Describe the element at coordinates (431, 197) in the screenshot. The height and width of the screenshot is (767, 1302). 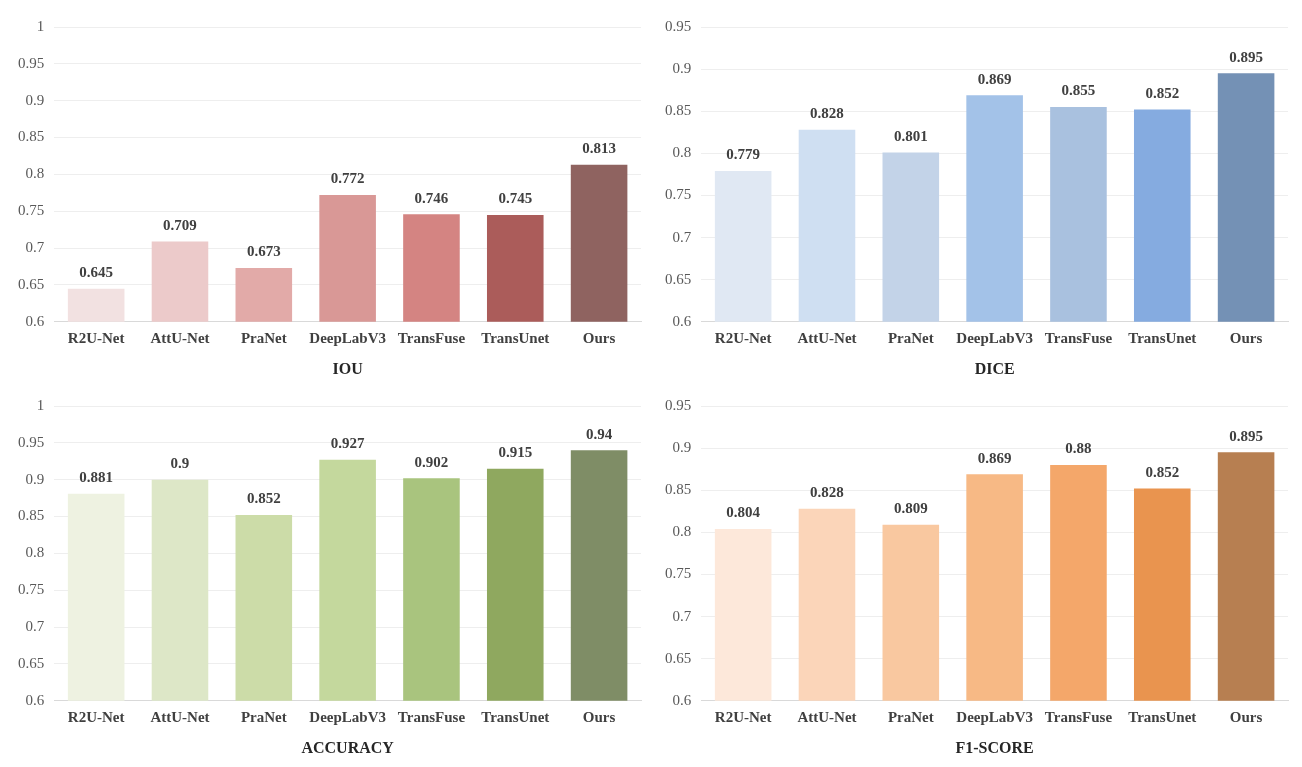
I see `data-label: 0.746` at that location.